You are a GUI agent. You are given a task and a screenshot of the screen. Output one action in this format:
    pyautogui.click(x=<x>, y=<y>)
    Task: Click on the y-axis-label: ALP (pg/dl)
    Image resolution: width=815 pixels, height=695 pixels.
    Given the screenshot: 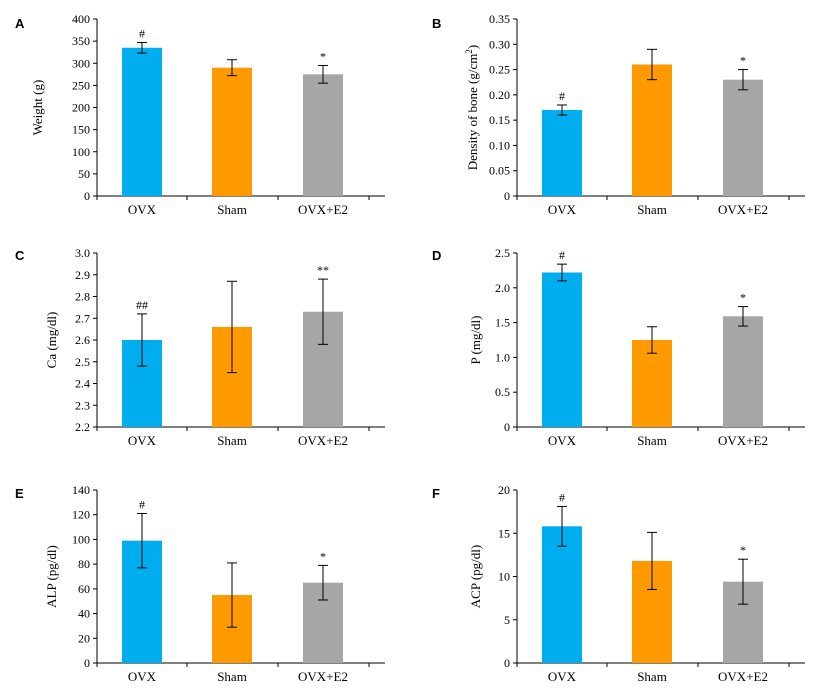 What is the action you would take?
    pyautogui.click(x=51, y=576)
    